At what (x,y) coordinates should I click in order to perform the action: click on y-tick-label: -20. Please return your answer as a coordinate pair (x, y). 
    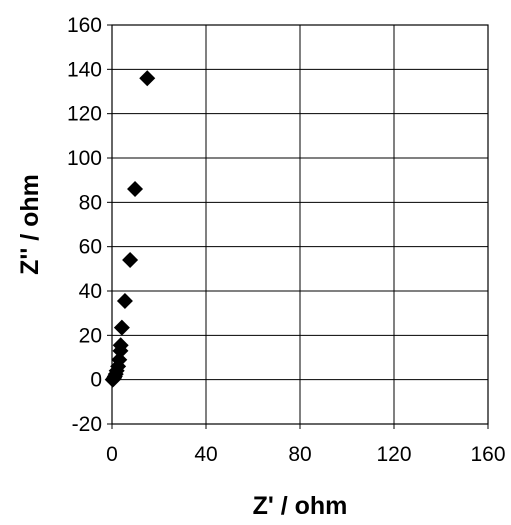
    Looking at the image, I should click on (87, 424).